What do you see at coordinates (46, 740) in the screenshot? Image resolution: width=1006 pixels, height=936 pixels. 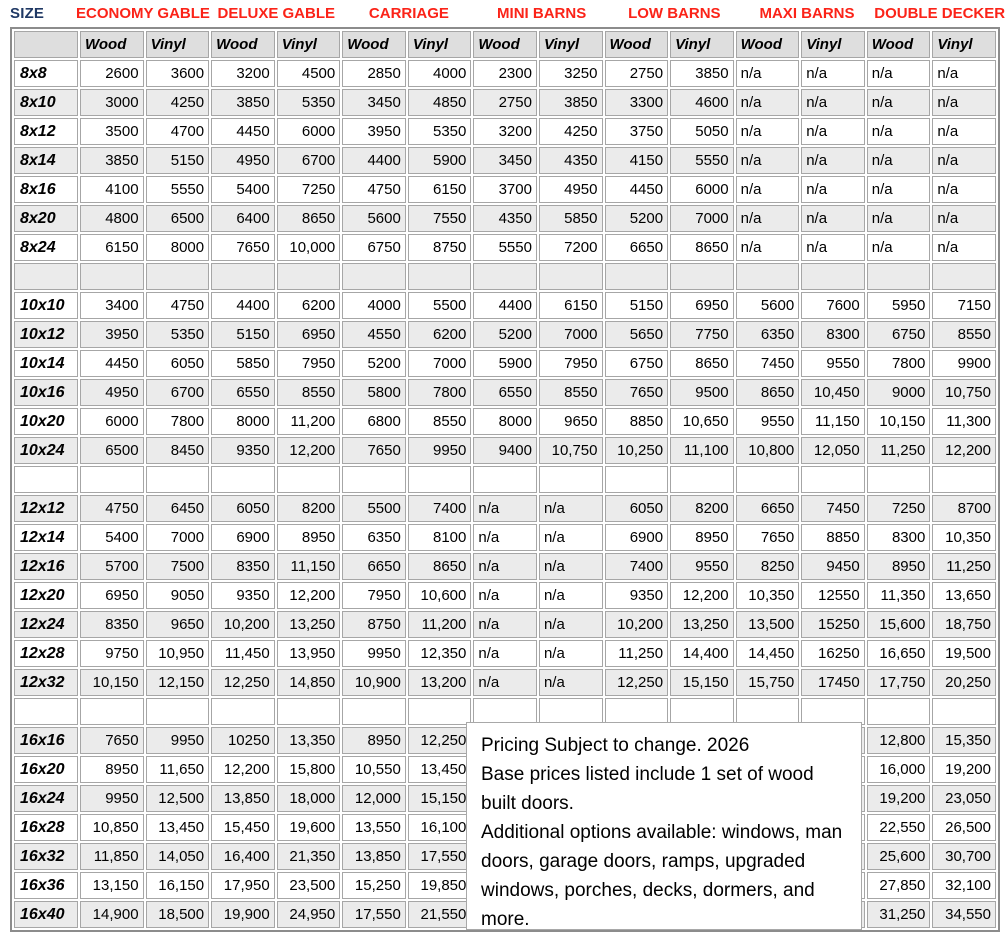 I see `size-cell: 16x16` at bounding box center [46, 740].